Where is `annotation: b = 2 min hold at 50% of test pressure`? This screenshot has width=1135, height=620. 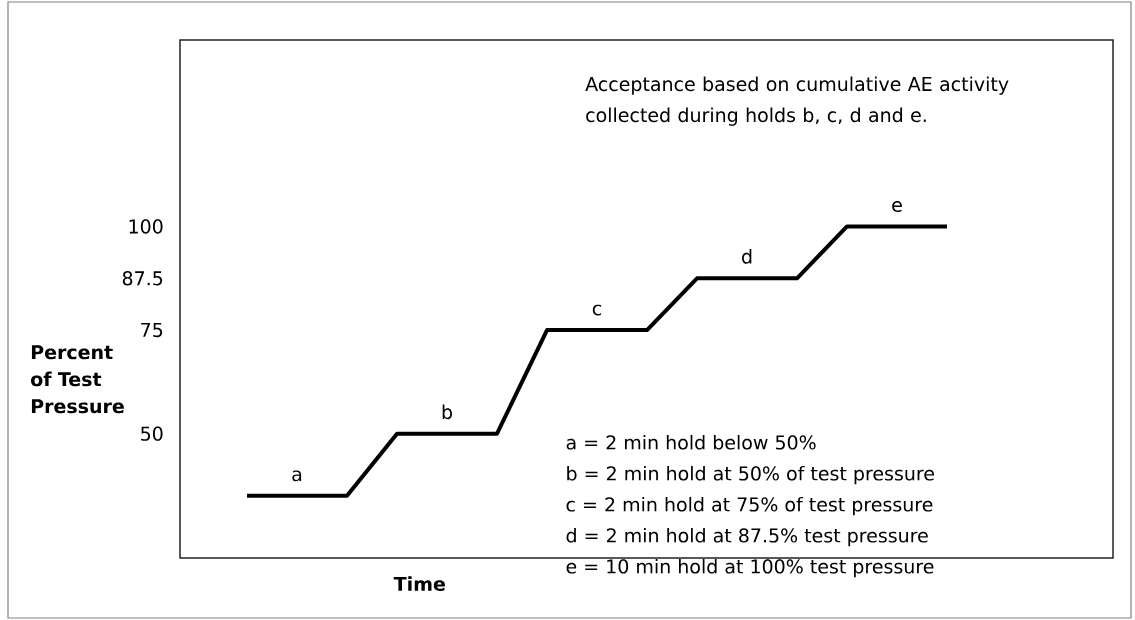 annotation: b = 2 min hold at 50% of test pressure is located at coordinates (750, 475).